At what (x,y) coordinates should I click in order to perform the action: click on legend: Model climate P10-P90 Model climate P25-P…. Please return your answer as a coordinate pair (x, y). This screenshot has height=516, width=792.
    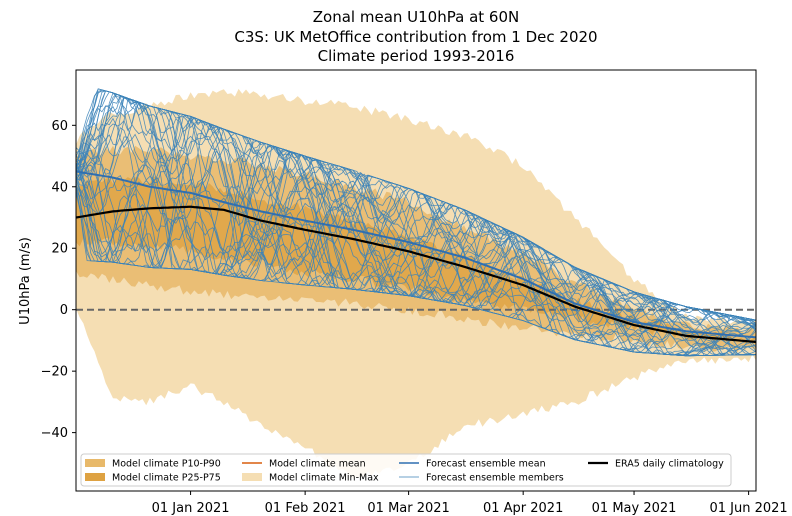
    Looking at the image, I should click on (406, 470).